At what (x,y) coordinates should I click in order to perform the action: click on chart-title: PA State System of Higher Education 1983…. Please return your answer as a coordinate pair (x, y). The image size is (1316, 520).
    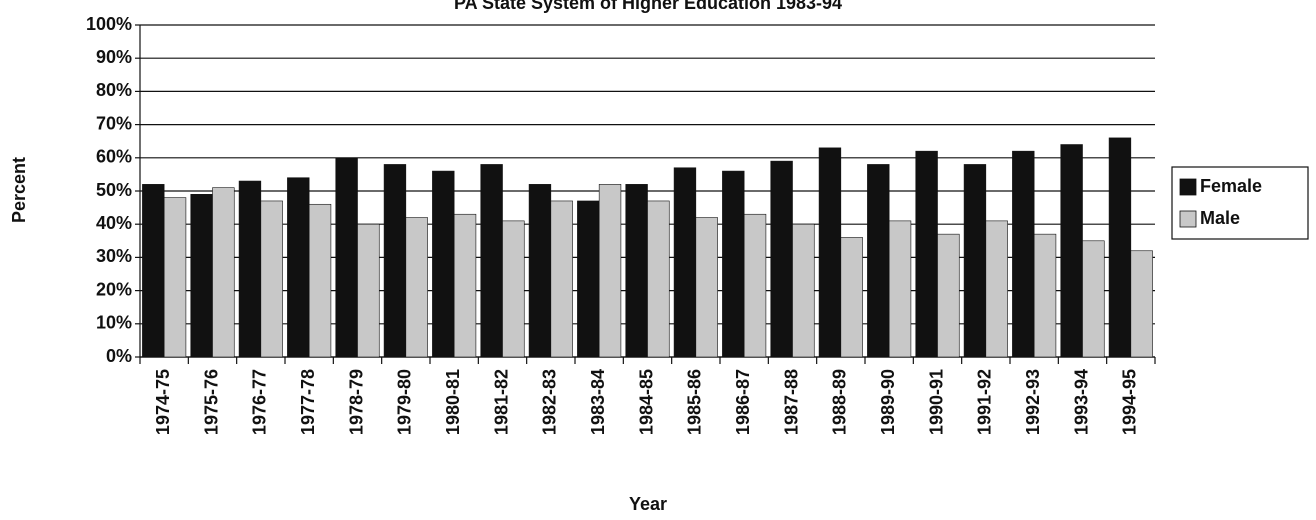
    Looking at the image, I should click on (648, 6).